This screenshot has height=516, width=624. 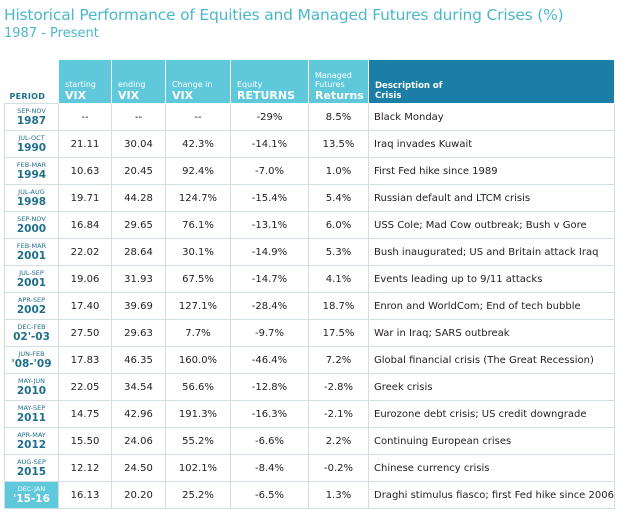 What do you see at coordinates (198, 414) in the screenshot?
I see `change-vix-cell: 191.3%` at bounding box center [198, 414].